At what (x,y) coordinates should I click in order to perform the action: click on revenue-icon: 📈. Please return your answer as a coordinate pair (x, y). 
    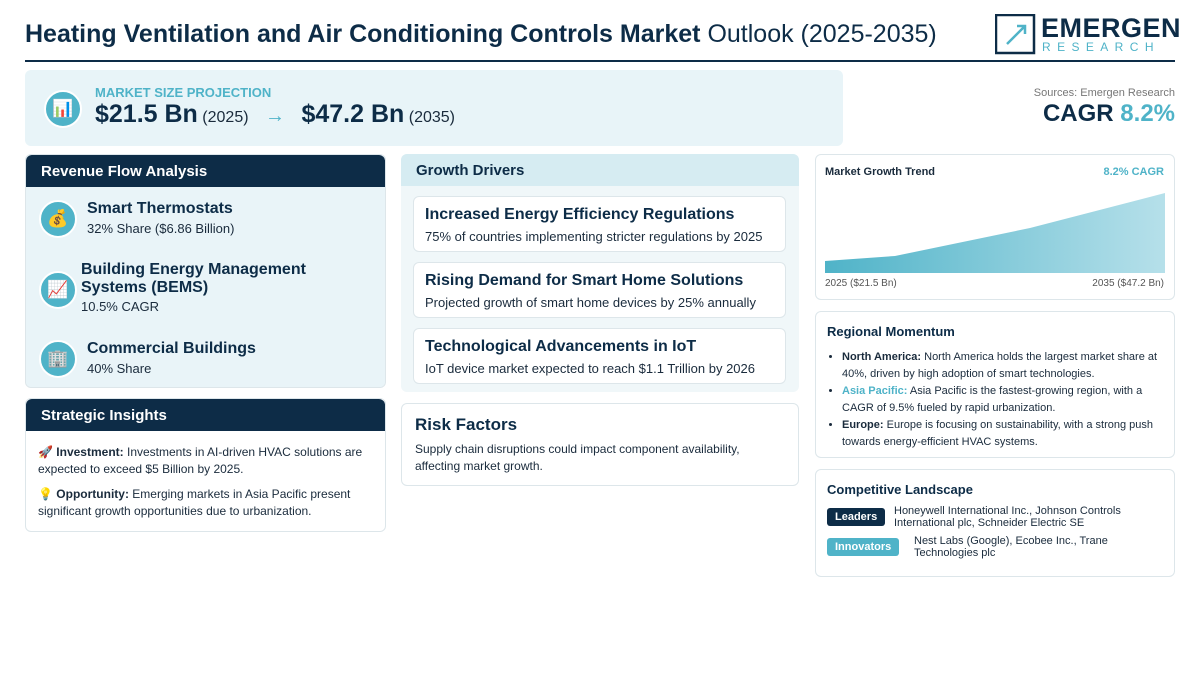
    Looking at the image, I should click on (58, 290).